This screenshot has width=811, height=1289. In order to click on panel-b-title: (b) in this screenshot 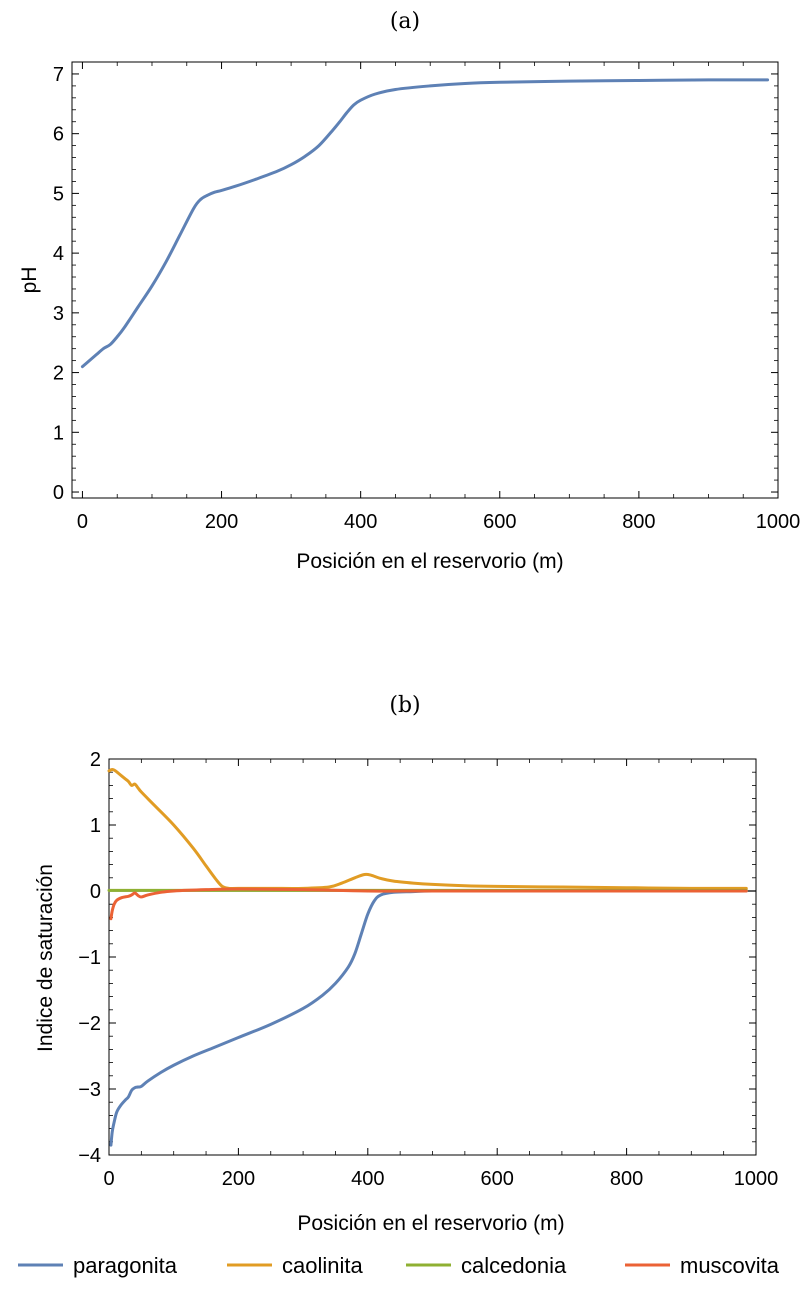, I will do `click(404, 705)`.